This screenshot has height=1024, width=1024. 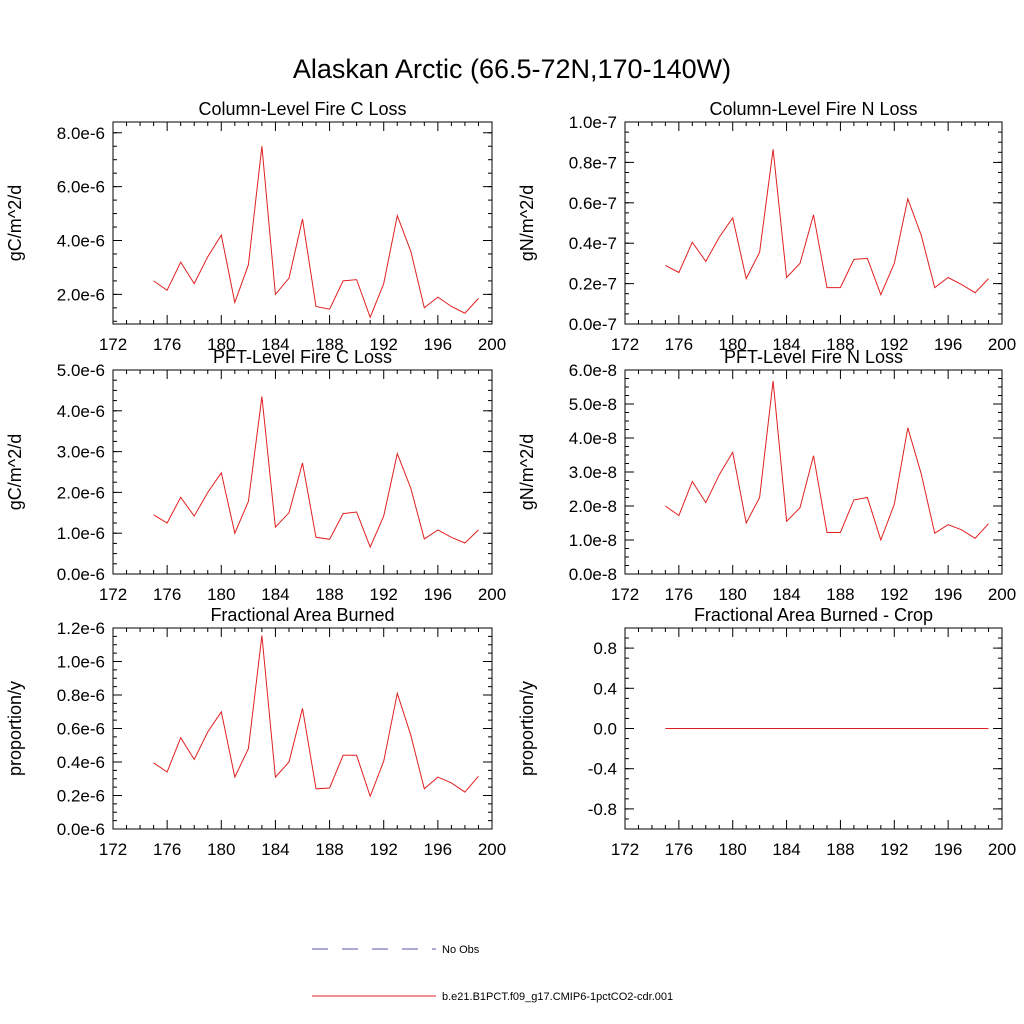 What do you see at coordinates (512, 69) in the screenshot?
I see `figure-title: Alaskan Arctic (66.5-72N,170-140W)` at bounding box center [512, 69].